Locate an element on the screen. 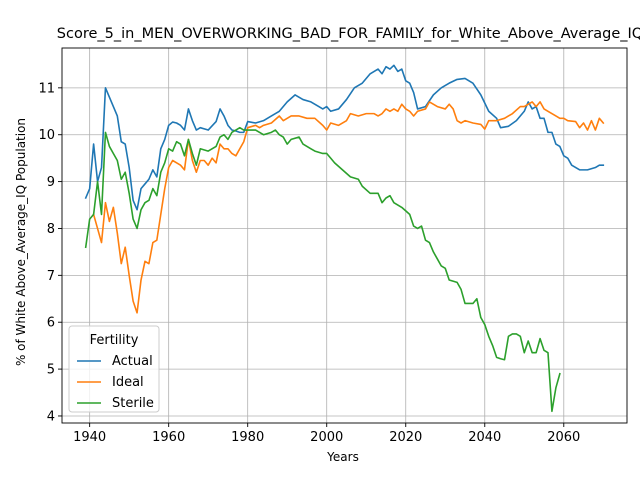 The height and width of the screenshot is (480, 640). x-axis-title: Years is located at coordinates (342, 457).